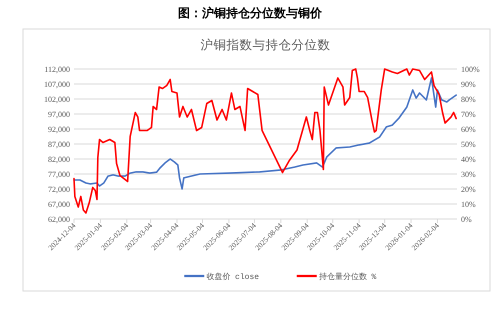 Image resolution: width=500 pixels, height=322 pixels. What do you see at coordinates (347, 277) in the screenshot?
I see `legend-label: 持仓量分位数 %` at bounding box center [347, 277].